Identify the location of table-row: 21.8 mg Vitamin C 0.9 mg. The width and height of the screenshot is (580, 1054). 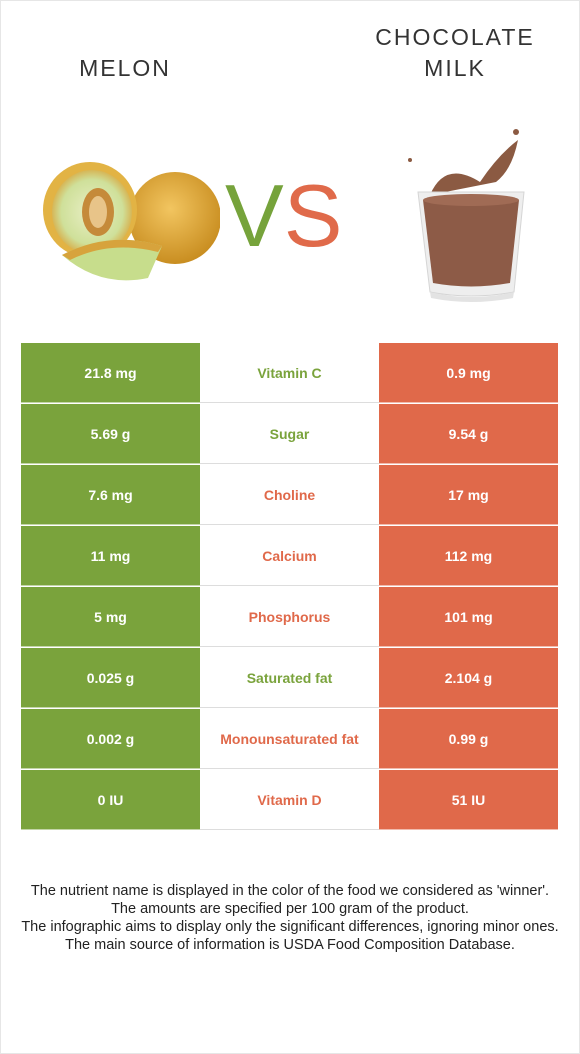
(289, 373).